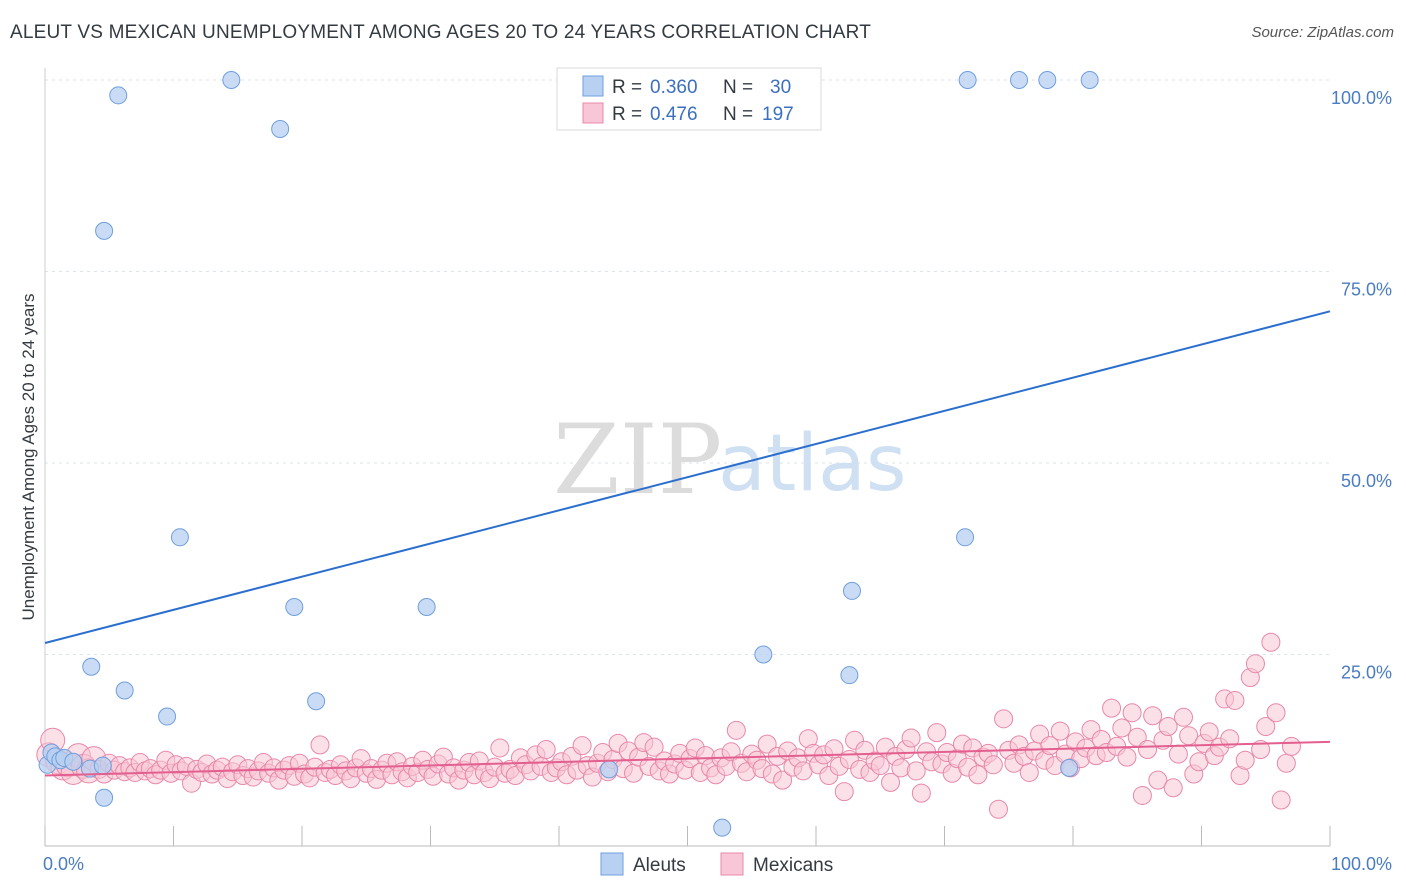 Image resolution: width=1406 pixels, height=892 pixels. What do you see at coordinates (1361, 98) in the screenshot?
I see `y-tick-label-0: 100.0%` at bounding box center [1361, 98].